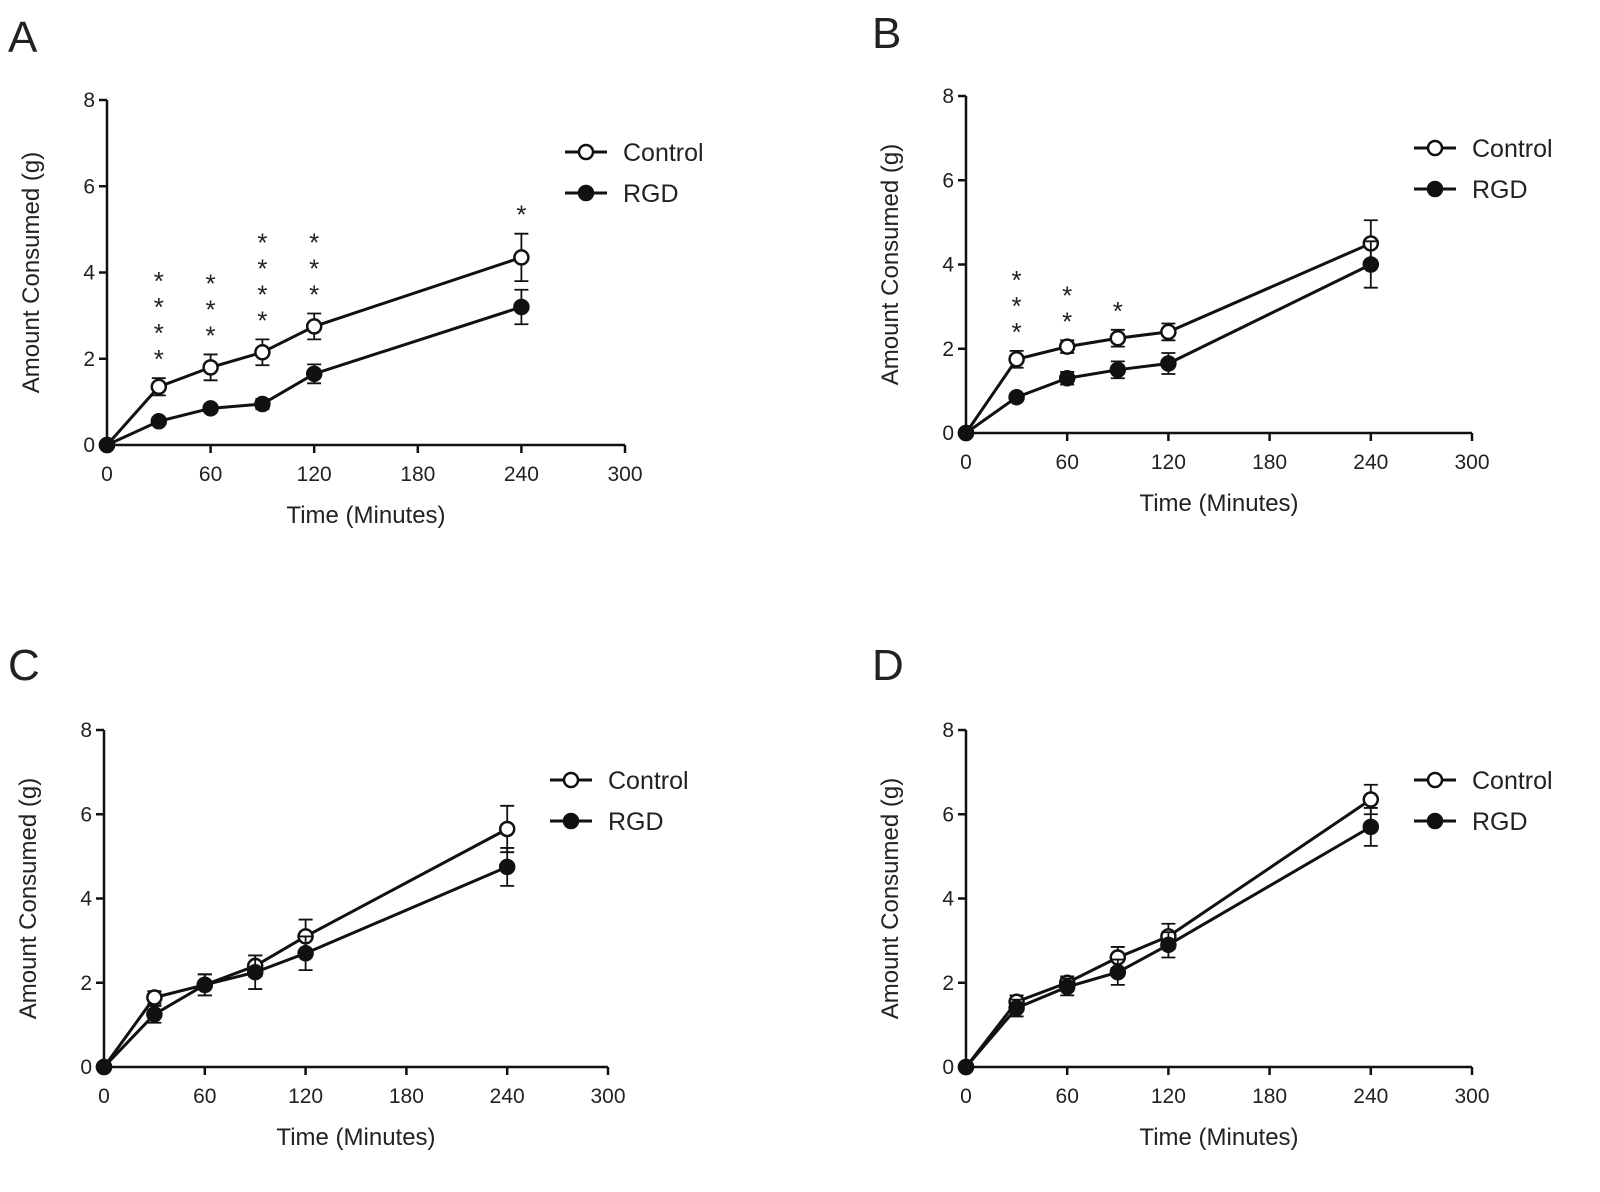  What do you see at coordinates (888, 665) in the screenshot?
I see `panel-label: D` at bounding box center [888, 665].